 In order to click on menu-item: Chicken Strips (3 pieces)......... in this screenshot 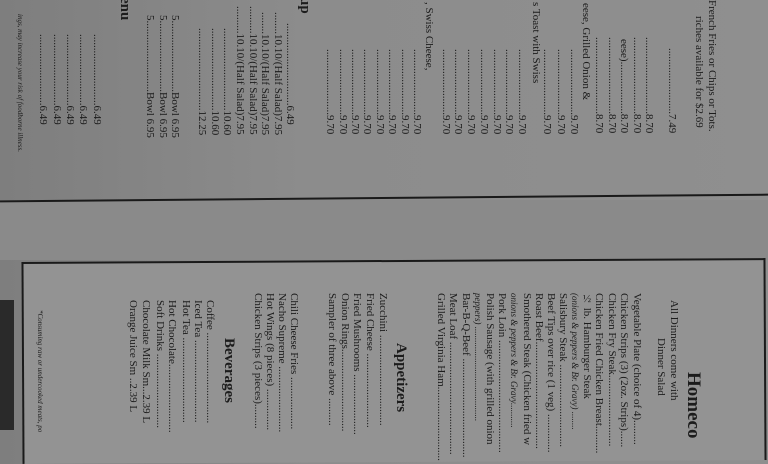, I will do `click(258, 361)`.